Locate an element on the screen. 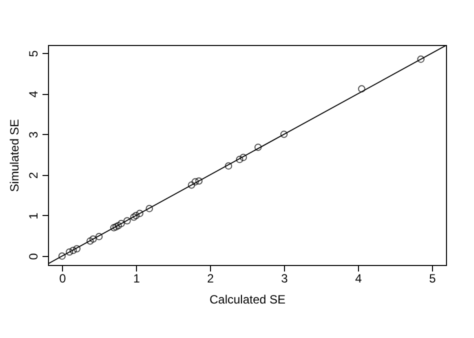  y-tick-label: 4 is located at coordinates (33, 94).